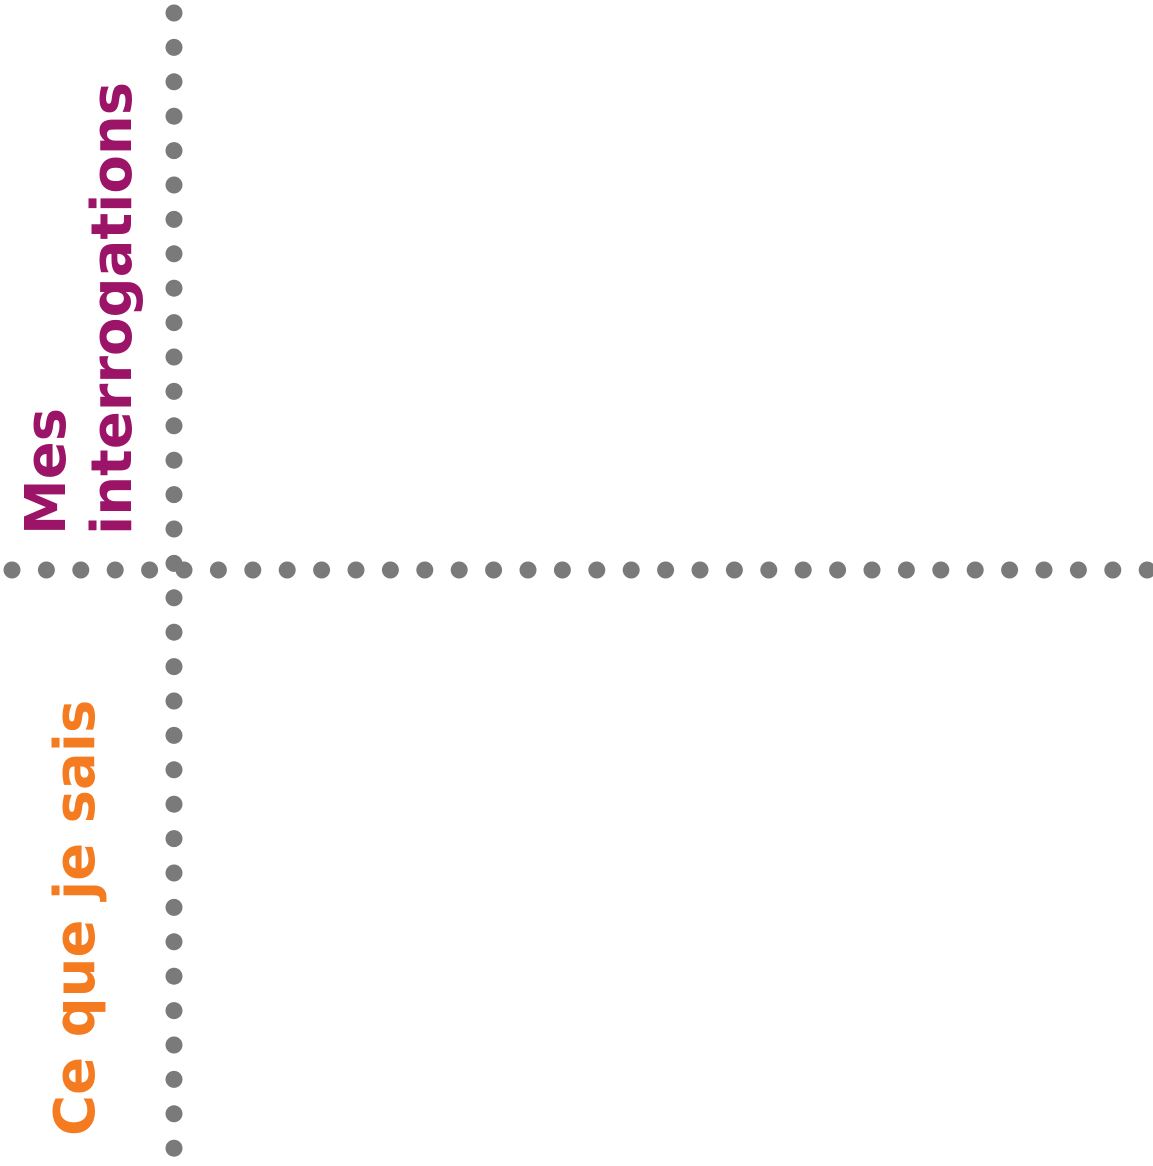 This screenshot has width=1153, height=1166. I want to click on section-title-known: Ce que je sais, so click(75, 918).